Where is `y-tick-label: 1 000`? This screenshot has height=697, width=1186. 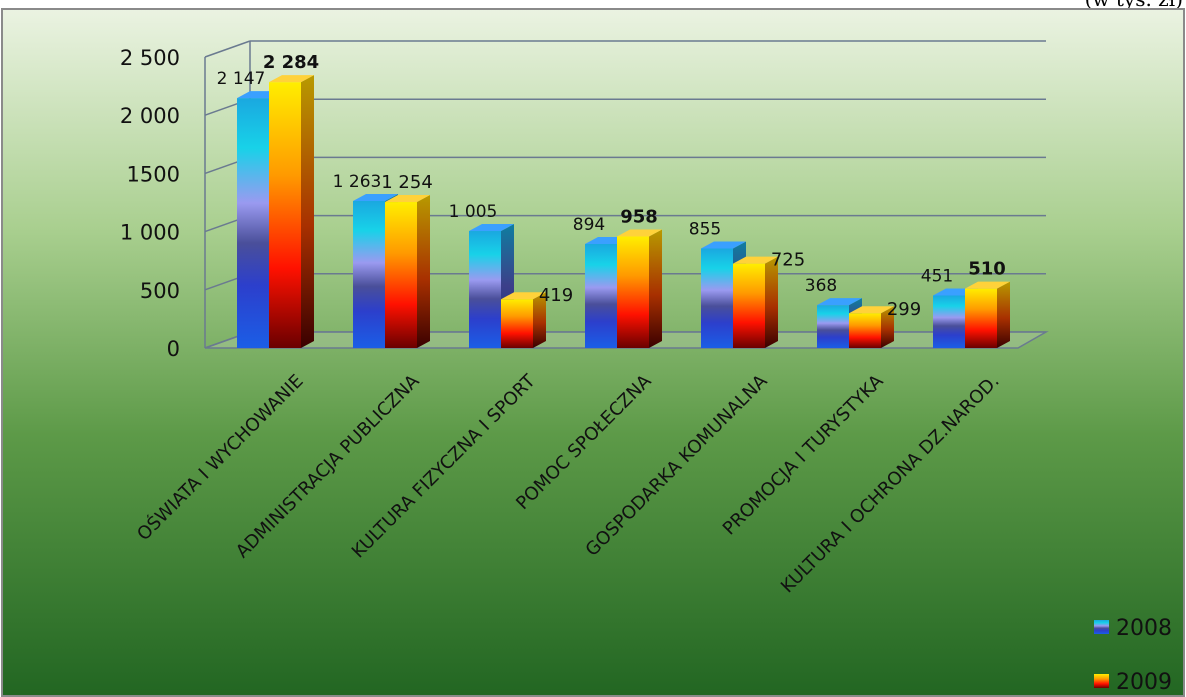 y-tick-label: 1 000 is located at coordinates (150, 233).